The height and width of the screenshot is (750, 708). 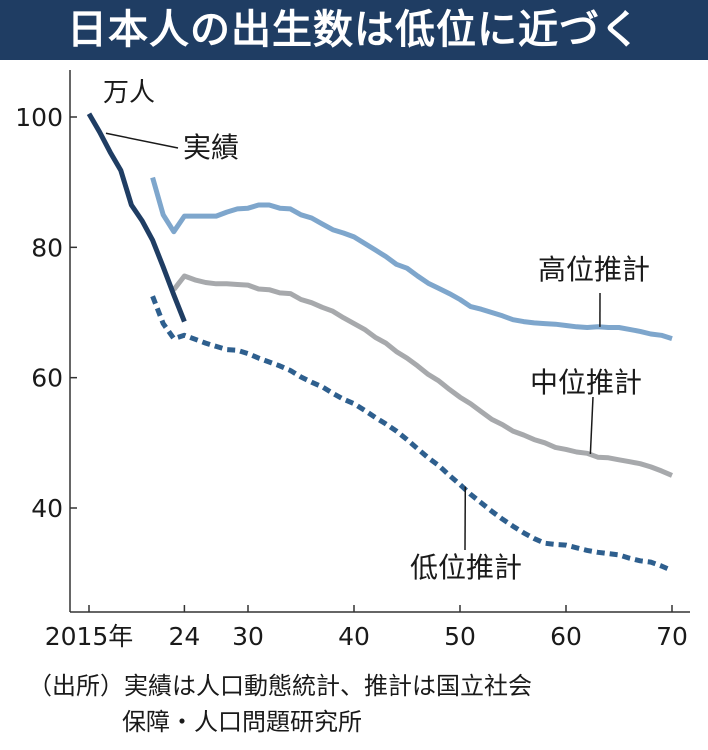 I want to click on source-line-2: 保障・人口問題研究所, so click(x=242, y=722).